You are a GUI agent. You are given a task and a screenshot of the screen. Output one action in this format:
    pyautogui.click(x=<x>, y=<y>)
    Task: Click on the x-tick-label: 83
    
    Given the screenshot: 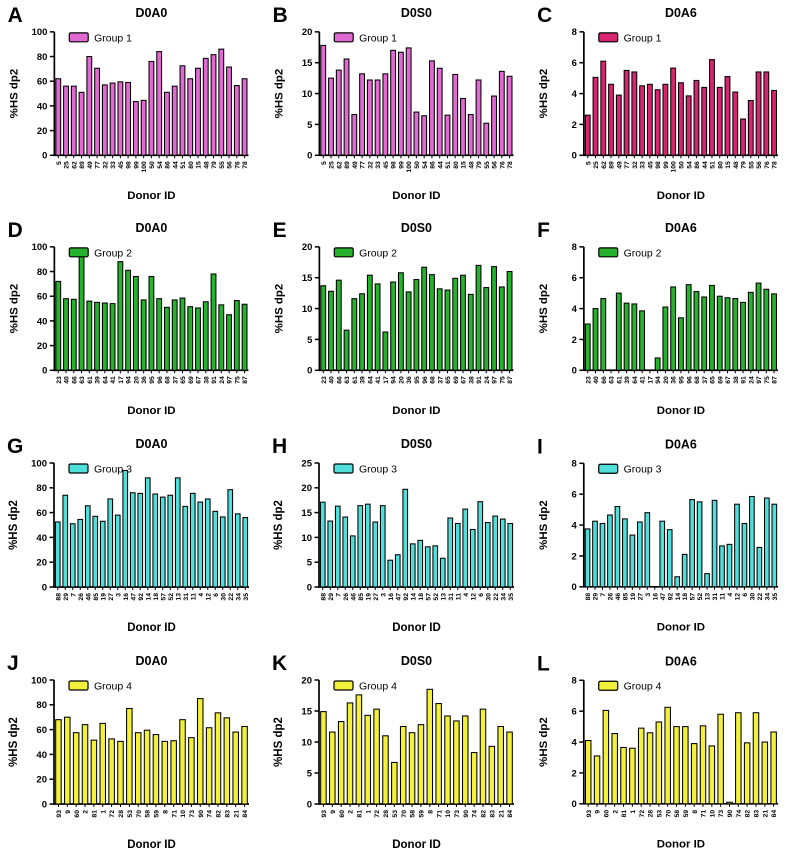 What is the action you would take?
    pyautogui.click(x=227, y=814)
    